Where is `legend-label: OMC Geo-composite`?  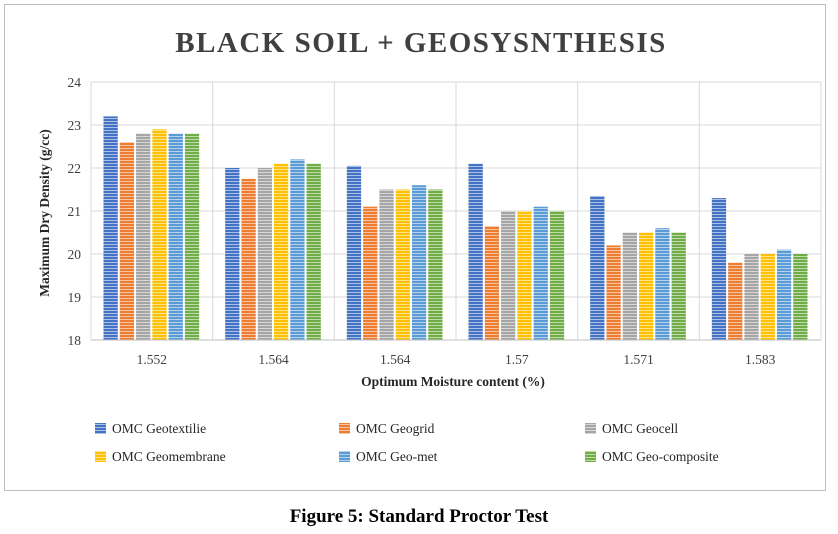 legend-label: OMC Geo-composite is located at coordinates (660, 456).